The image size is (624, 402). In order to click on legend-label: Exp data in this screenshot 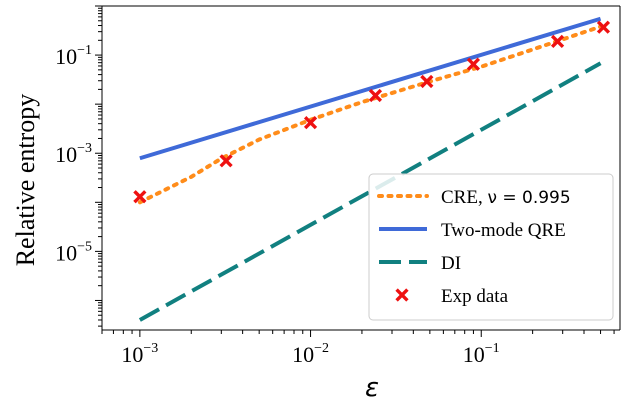, I will do `click(475, 296)`.